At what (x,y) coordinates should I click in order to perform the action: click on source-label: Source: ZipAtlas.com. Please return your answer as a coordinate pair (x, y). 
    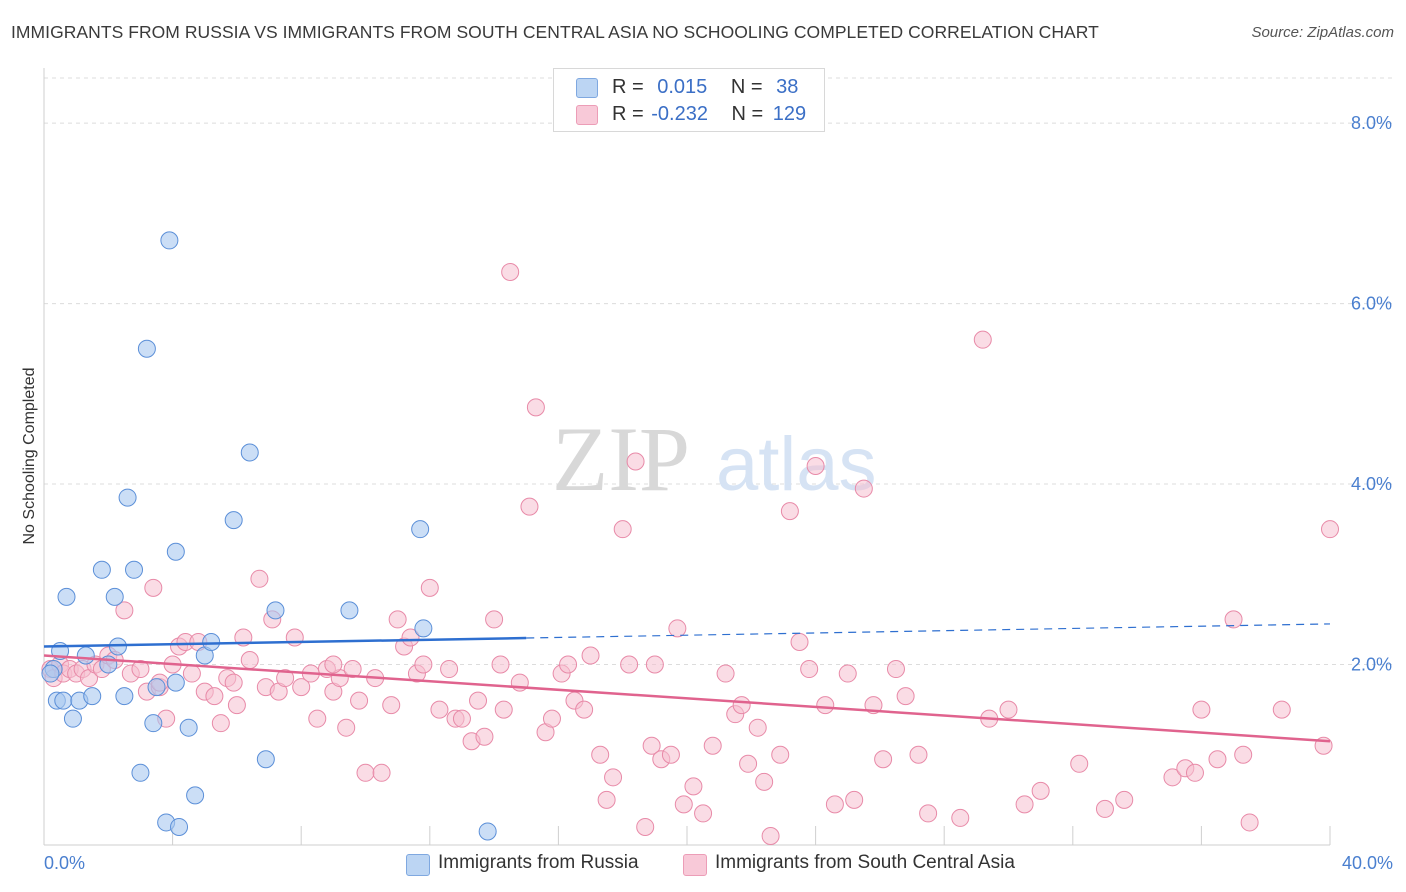
    Looking at the image, I should click on (1322, 32).